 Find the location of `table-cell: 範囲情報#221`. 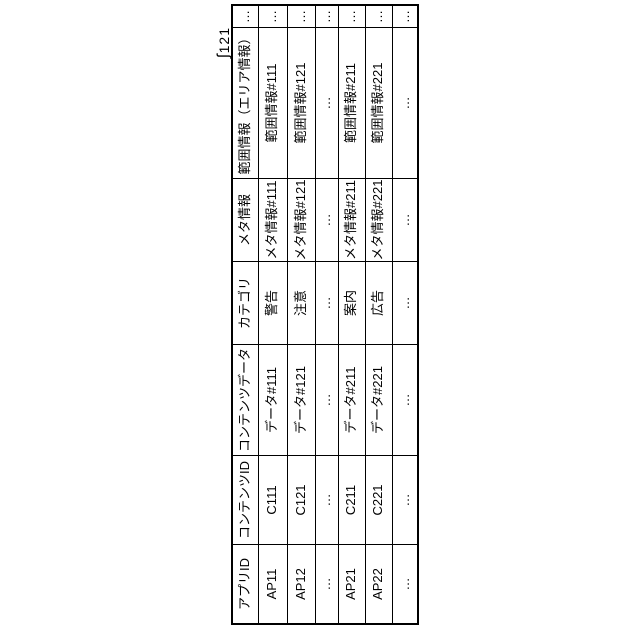

table-cell: 範囲情報#221 is located at coordinates (378, 103).